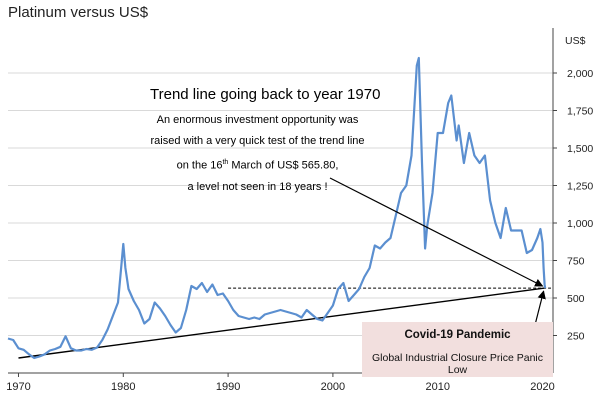  What do you see at coordinates (580, 149) in the screenshot?
I see `y-tick-label: 1,500` at bounding box center [580, 149].